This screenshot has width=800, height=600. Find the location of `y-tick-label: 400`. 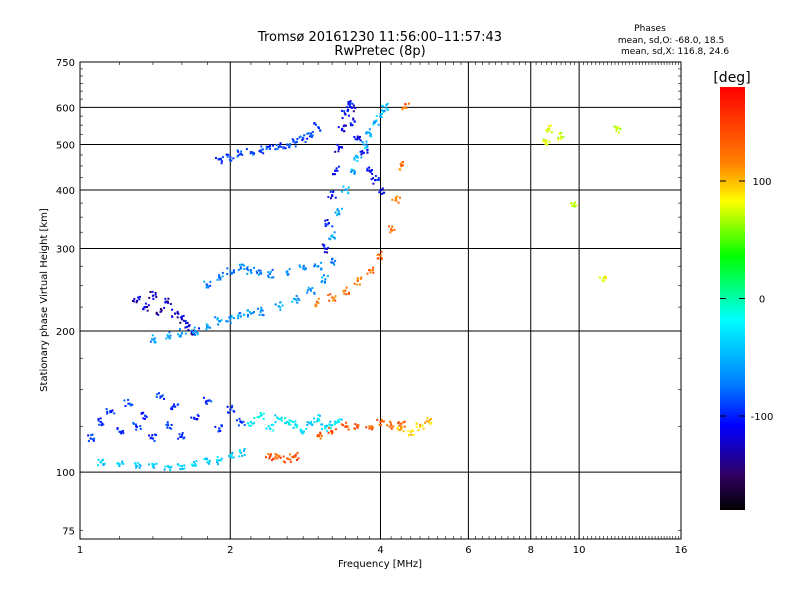

y-tick-label: 400 is located at coordinates (65, 191).